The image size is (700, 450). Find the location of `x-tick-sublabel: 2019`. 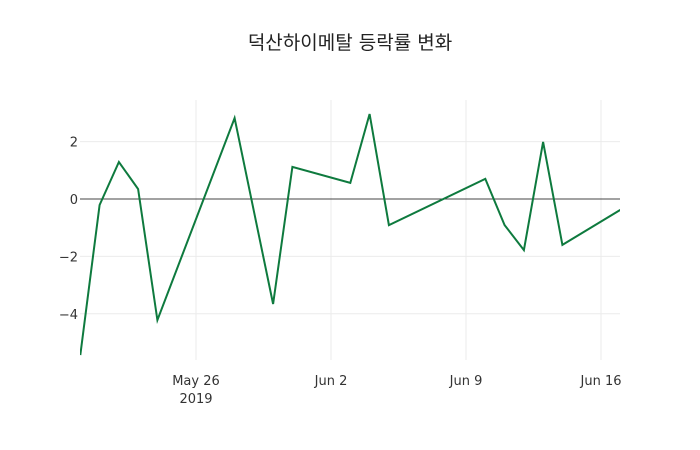

x-tick-sublabel: 2019 is located at coordinates (195, 399).